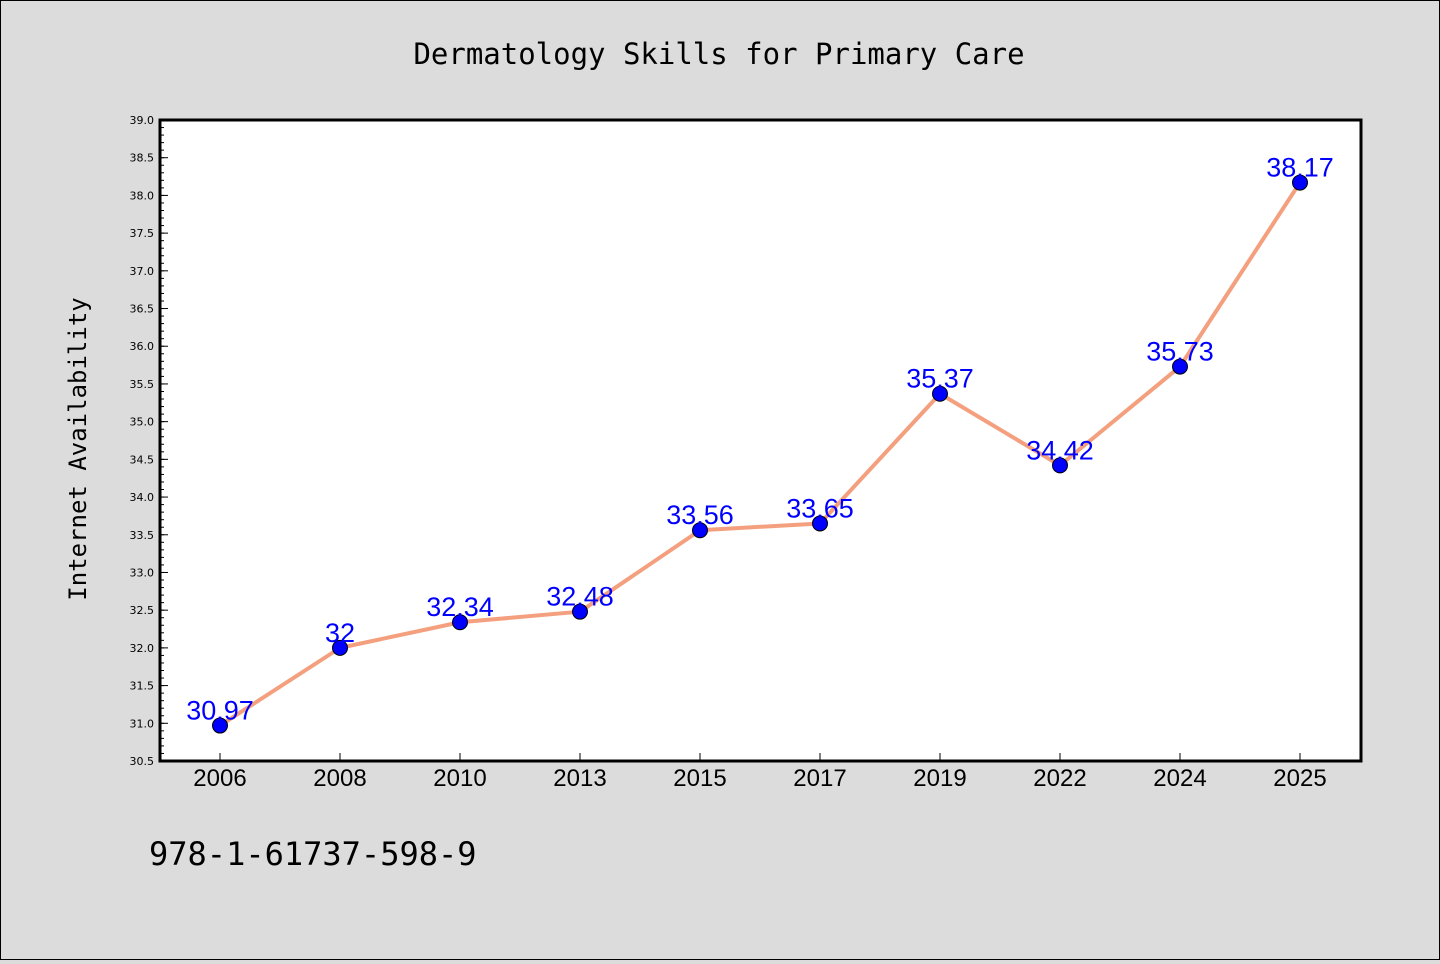 This screenshot has width=1440, height=964. I want to click on y-tick-label: 38.5, so click(142, 158).